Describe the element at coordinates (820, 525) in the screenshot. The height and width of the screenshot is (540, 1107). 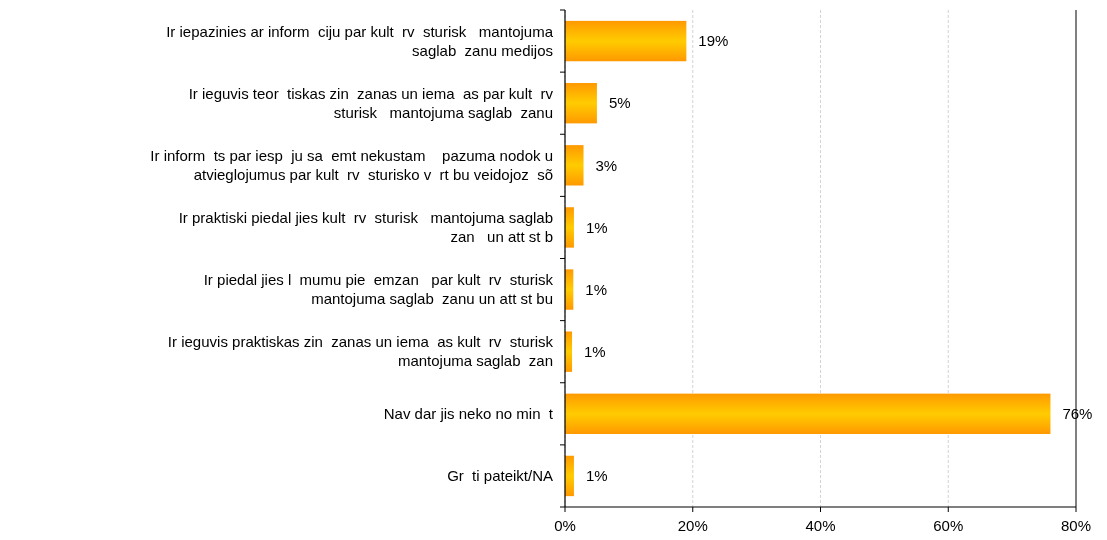
I see `x-tick-label: 40%` at that location.